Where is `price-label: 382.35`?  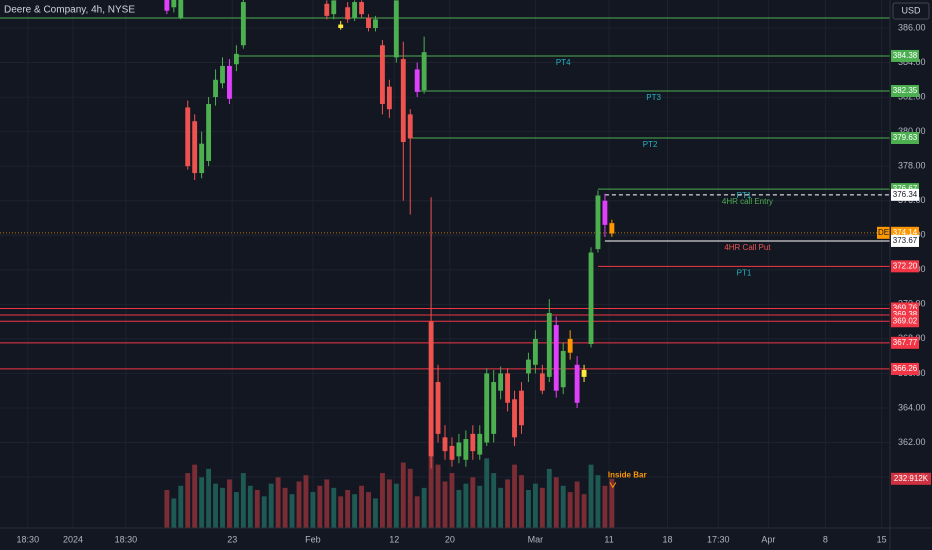
price-label: 382.35 is located at coordinates (905, 90).